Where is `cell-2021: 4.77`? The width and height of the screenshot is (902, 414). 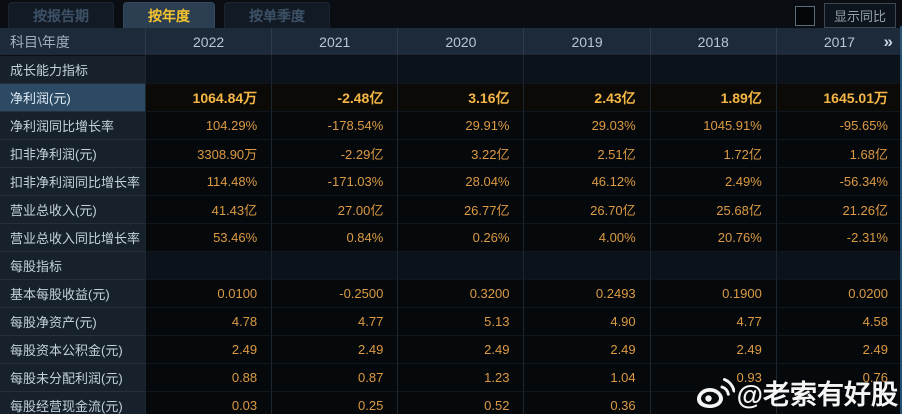 cell-2021: 4.77 is located at coordinates (334, 322).